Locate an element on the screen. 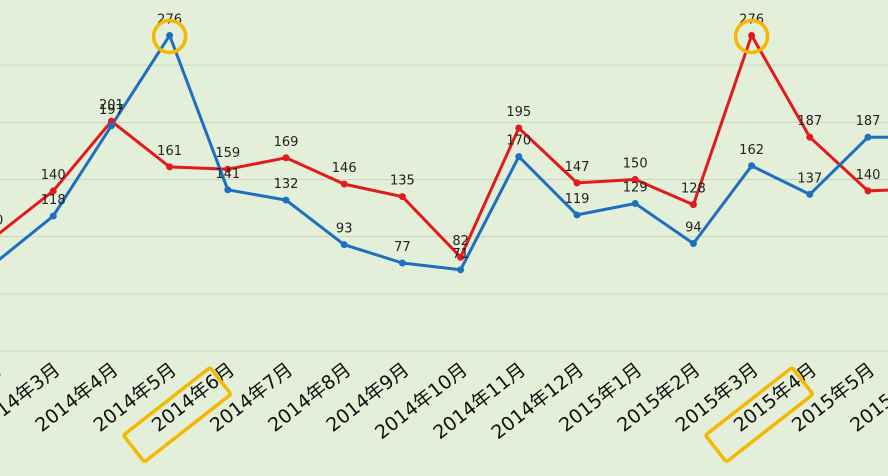  data-label: 135 is located at coordinates (402, 181).